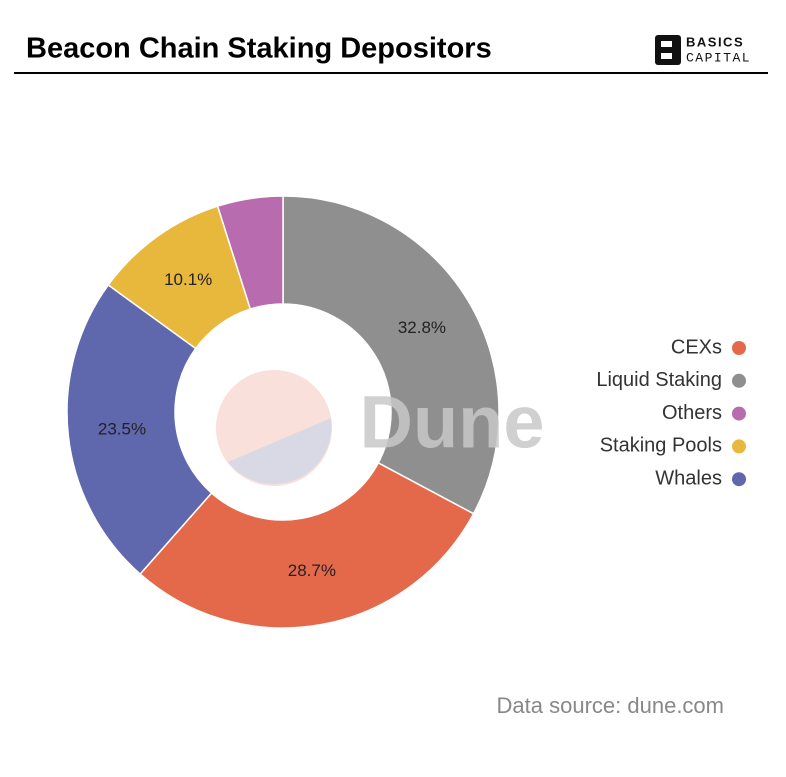  Describe the element at coordinates (718, 57) in the screenshot. I see `logo-text: CAPITAL` at that location.